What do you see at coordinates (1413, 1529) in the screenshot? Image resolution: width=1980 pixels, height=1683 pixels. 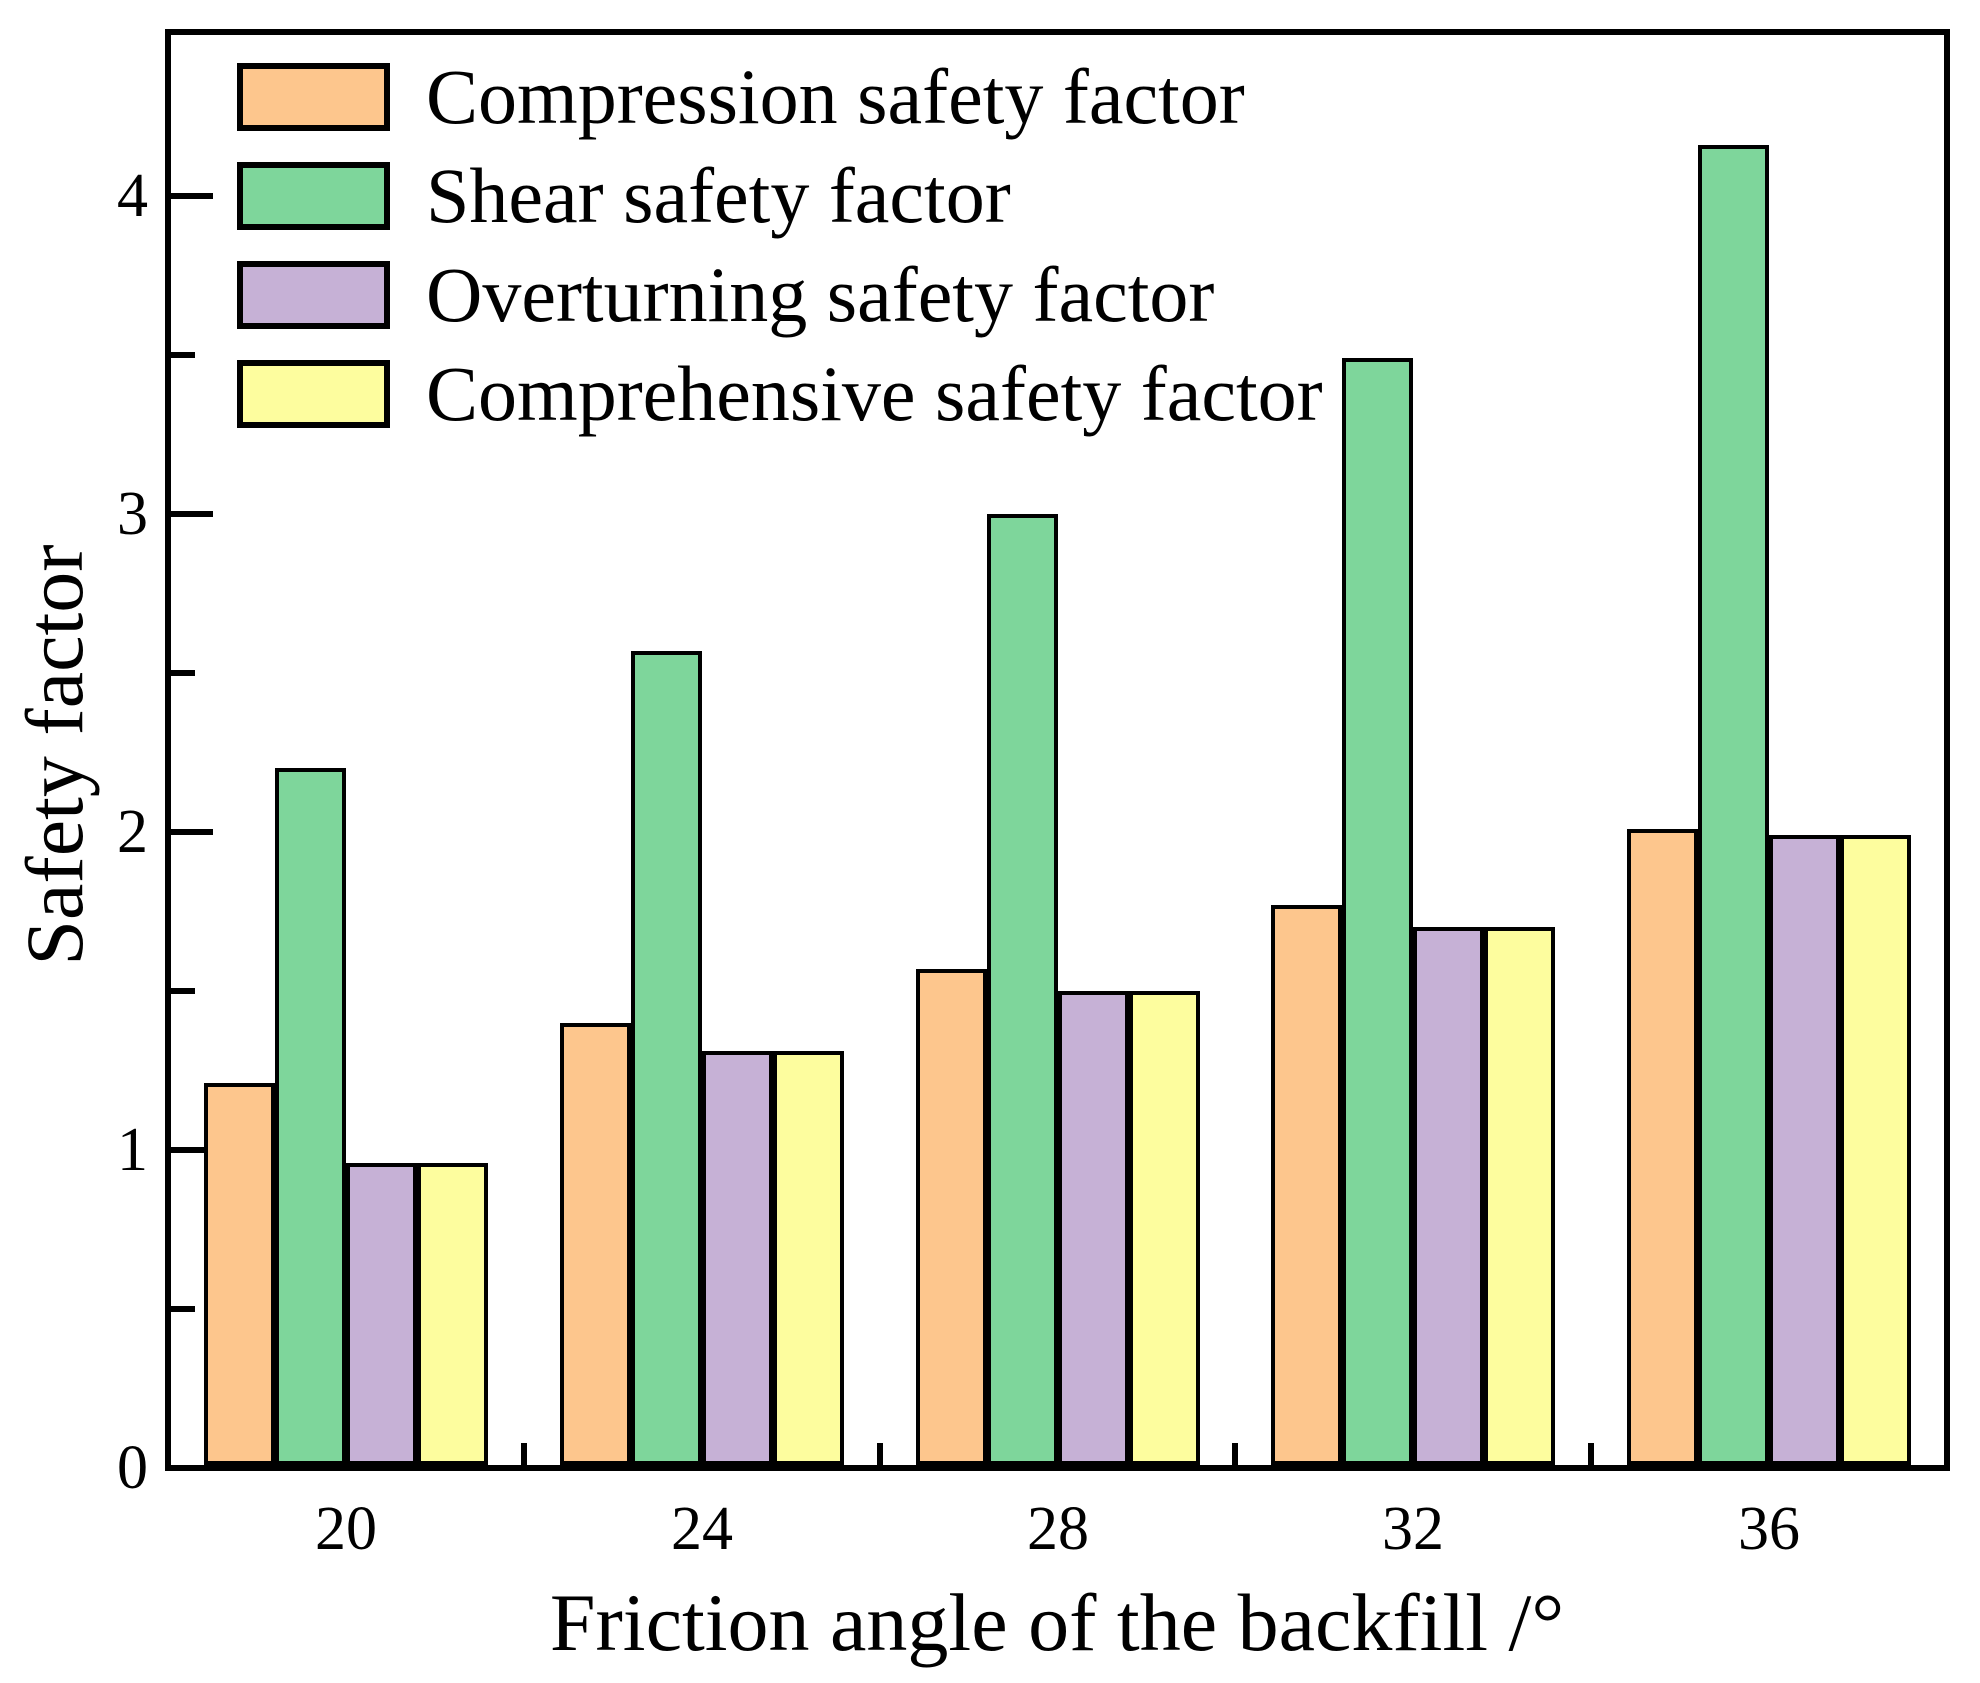 I see `x-tick-label: 32` at bounding box center [1413, 1529].